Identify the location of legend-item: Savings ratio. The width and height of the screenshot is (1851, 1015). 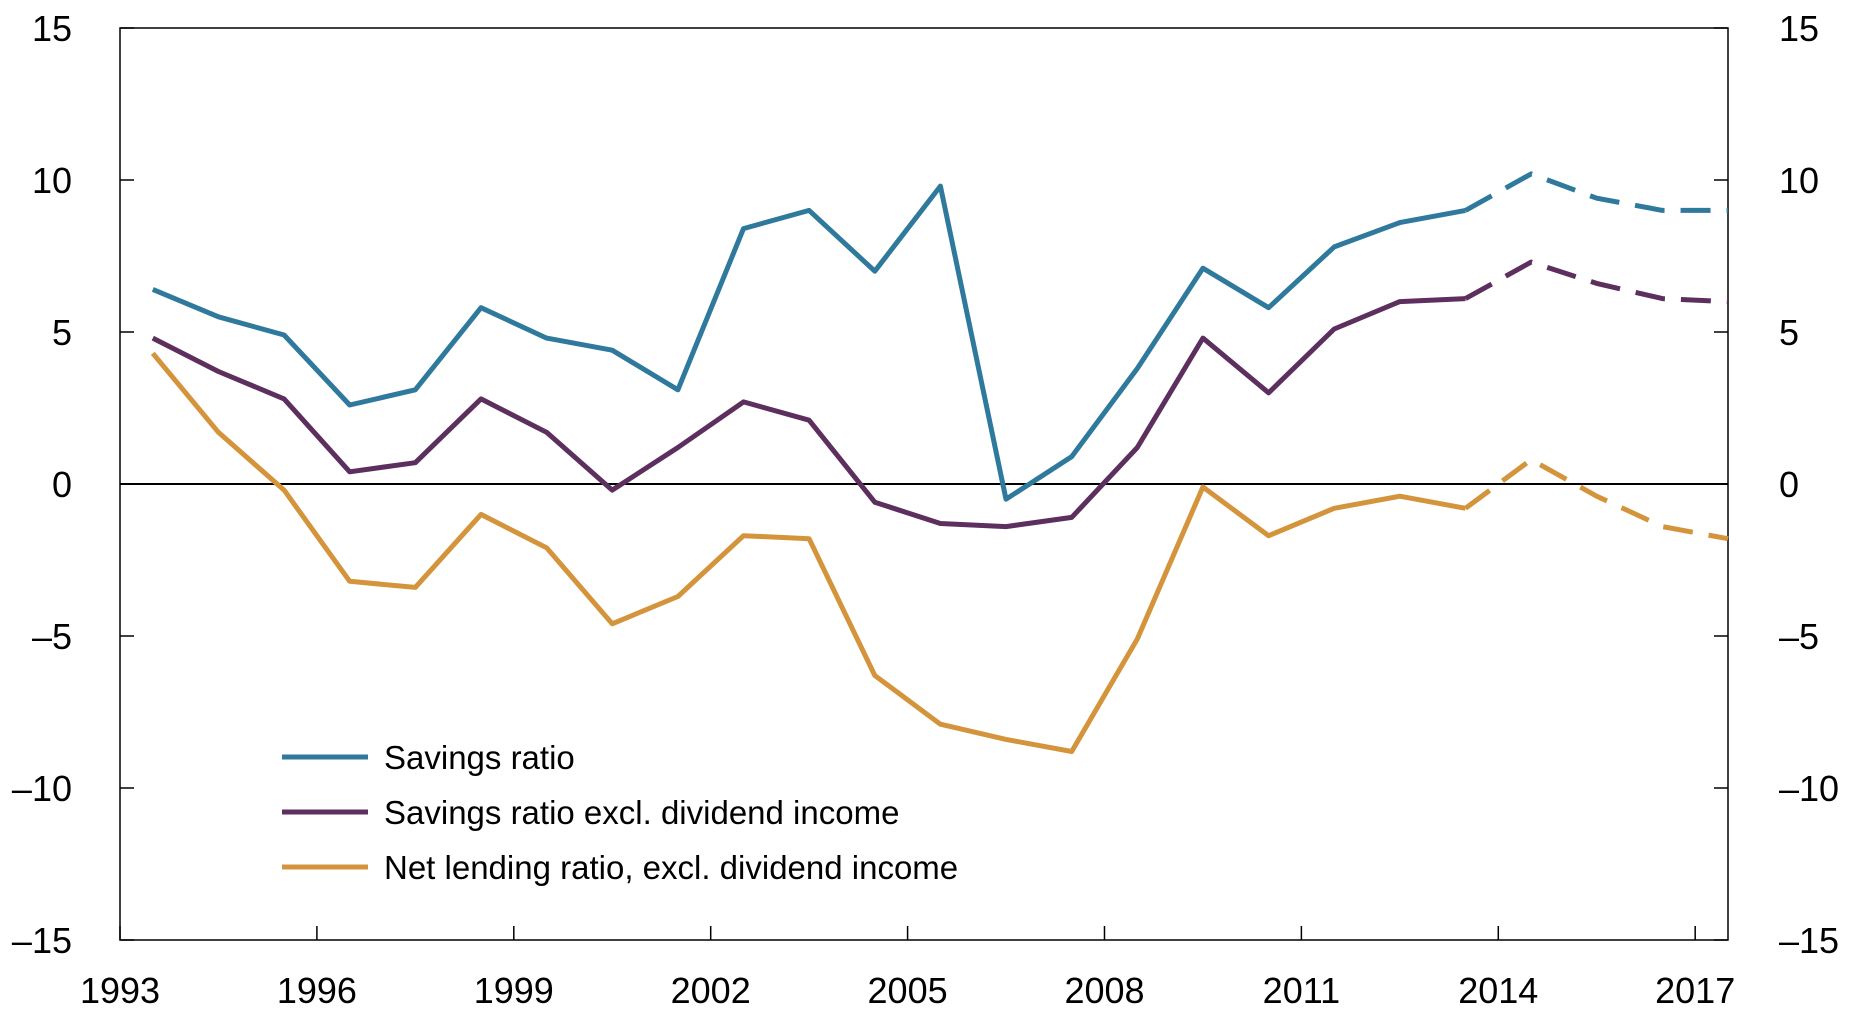
(428, 757).